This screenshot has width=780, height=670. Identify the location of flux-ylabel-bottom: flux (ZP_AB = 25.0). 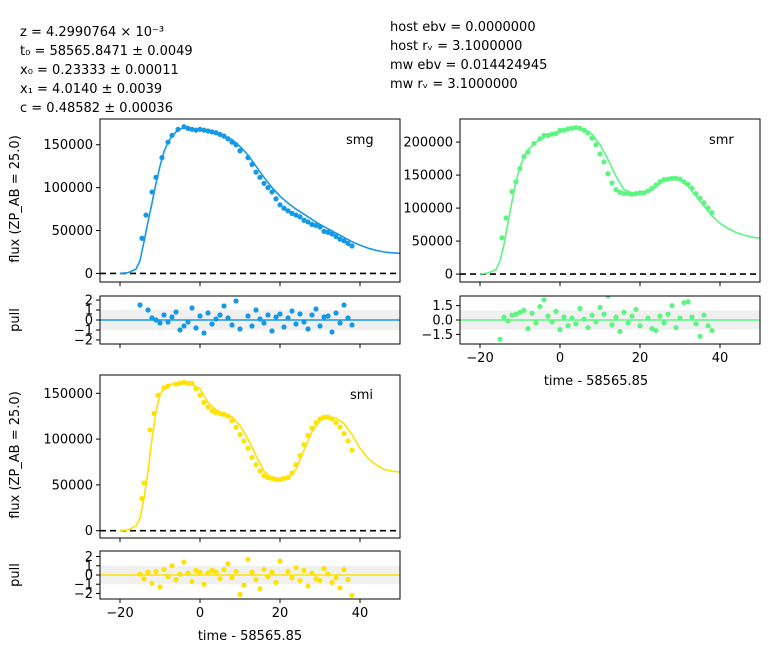
(15, 455).